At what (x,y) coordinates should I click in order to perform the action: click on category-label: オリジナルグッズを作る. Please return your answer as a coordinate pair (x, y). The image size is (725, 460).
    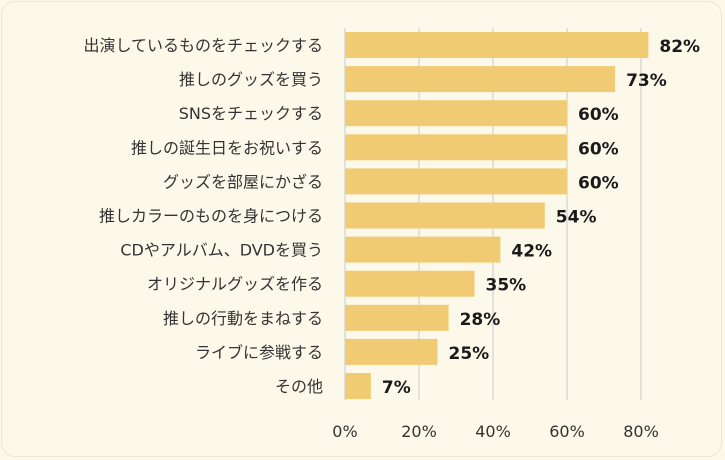
    Looking at the image, I should click on (235, 284).